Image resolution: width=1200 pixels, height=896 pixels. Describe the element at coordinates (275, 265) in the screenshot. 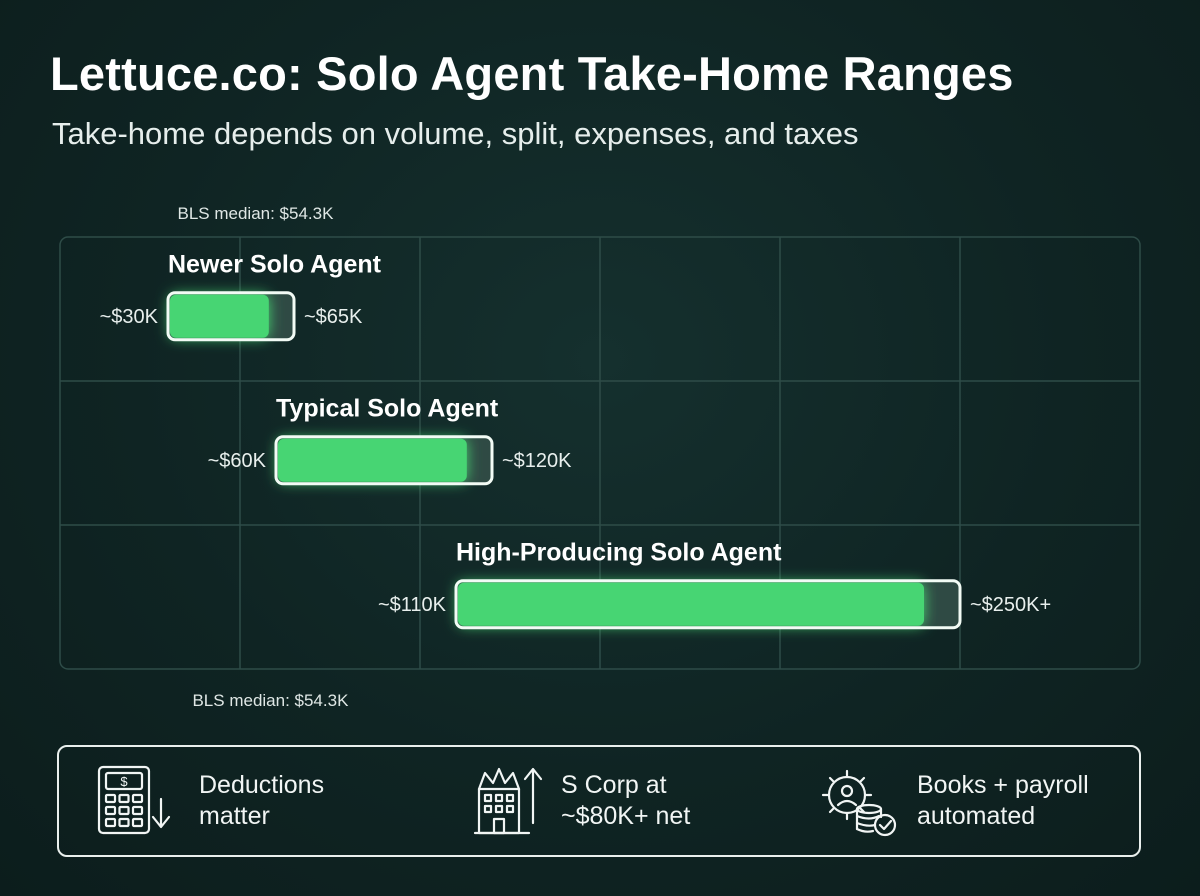

I see `category-label: Newer Solo Agent` at that location.